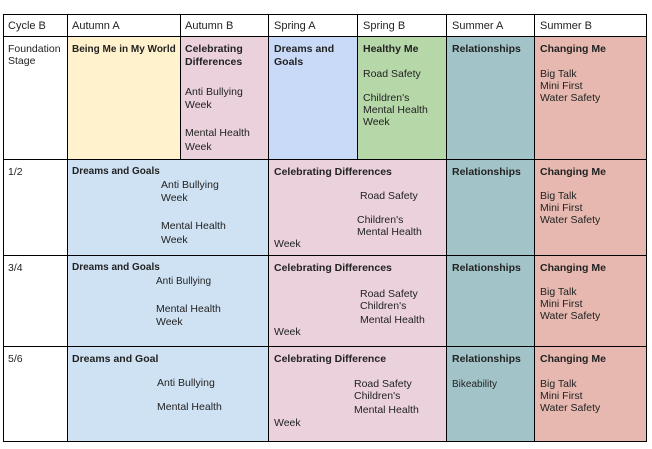 The height and width of the screenshot is (449, 652). Describe the element at coordinates (35, 207) in the screenshot. I see `row-y12-label-cell: 1/2` at that location.